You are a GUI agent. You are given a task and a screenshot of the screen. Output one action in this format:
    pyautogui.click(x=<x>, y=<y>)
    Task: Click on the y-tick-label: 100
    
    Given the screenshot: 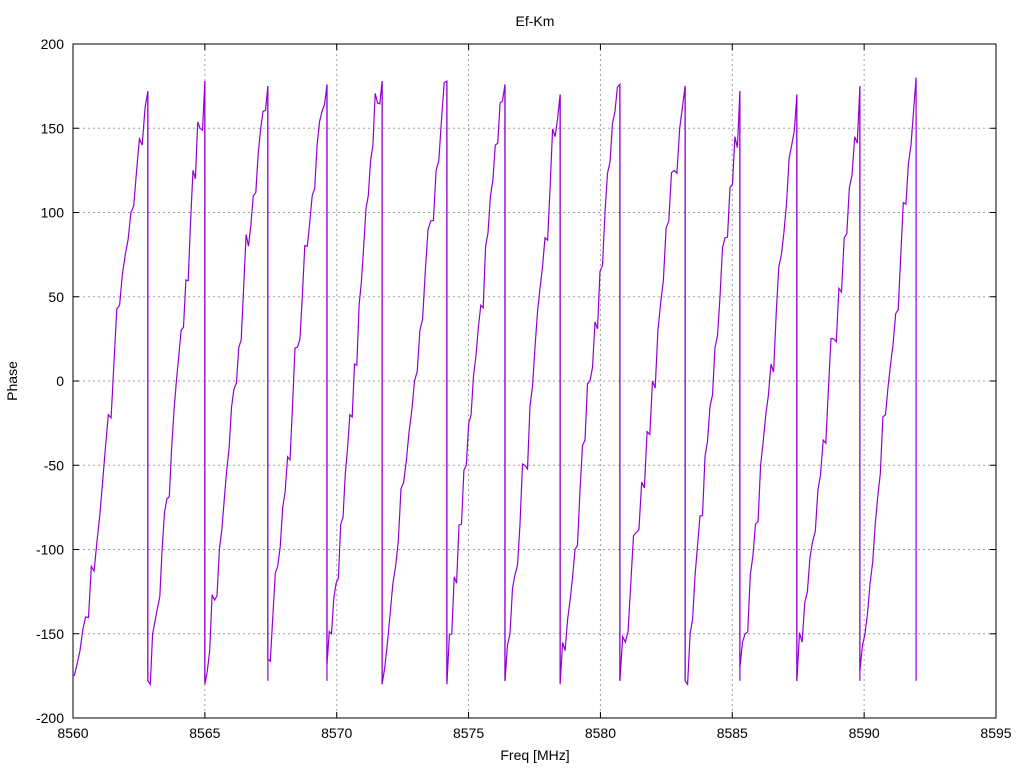 What is the action you would take?
    pyautogui.click(x=53, y=213)
    